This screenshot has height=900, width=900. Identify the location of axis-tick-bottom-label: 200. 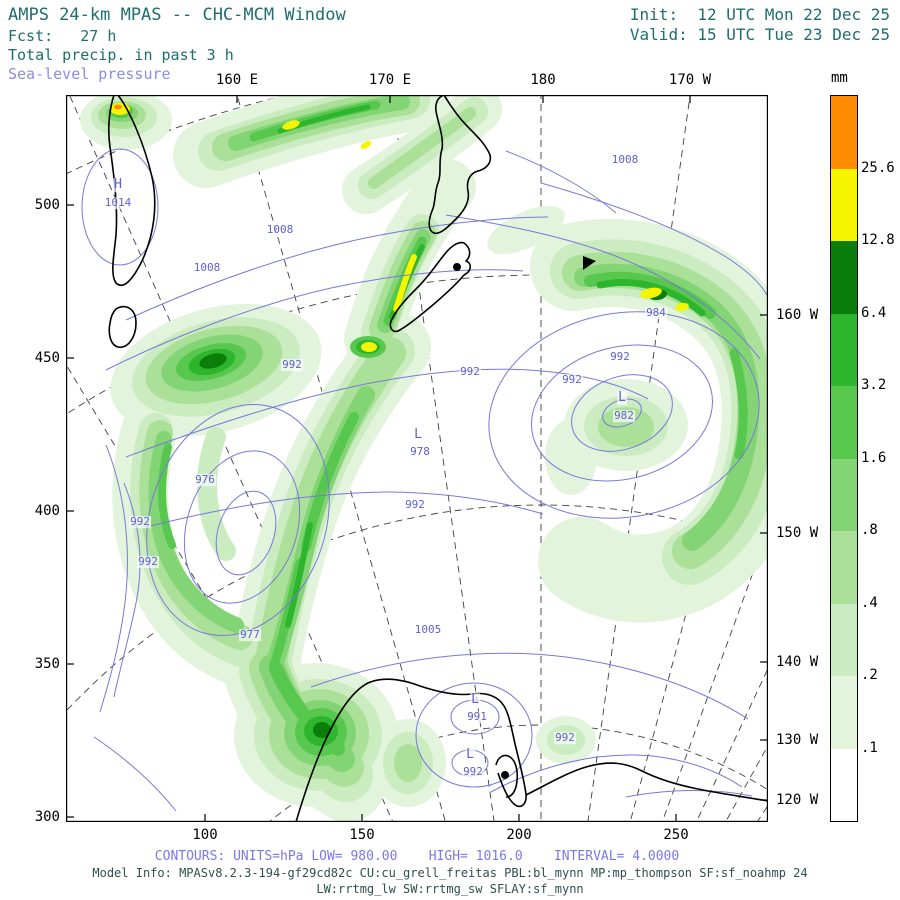
(519, 835).